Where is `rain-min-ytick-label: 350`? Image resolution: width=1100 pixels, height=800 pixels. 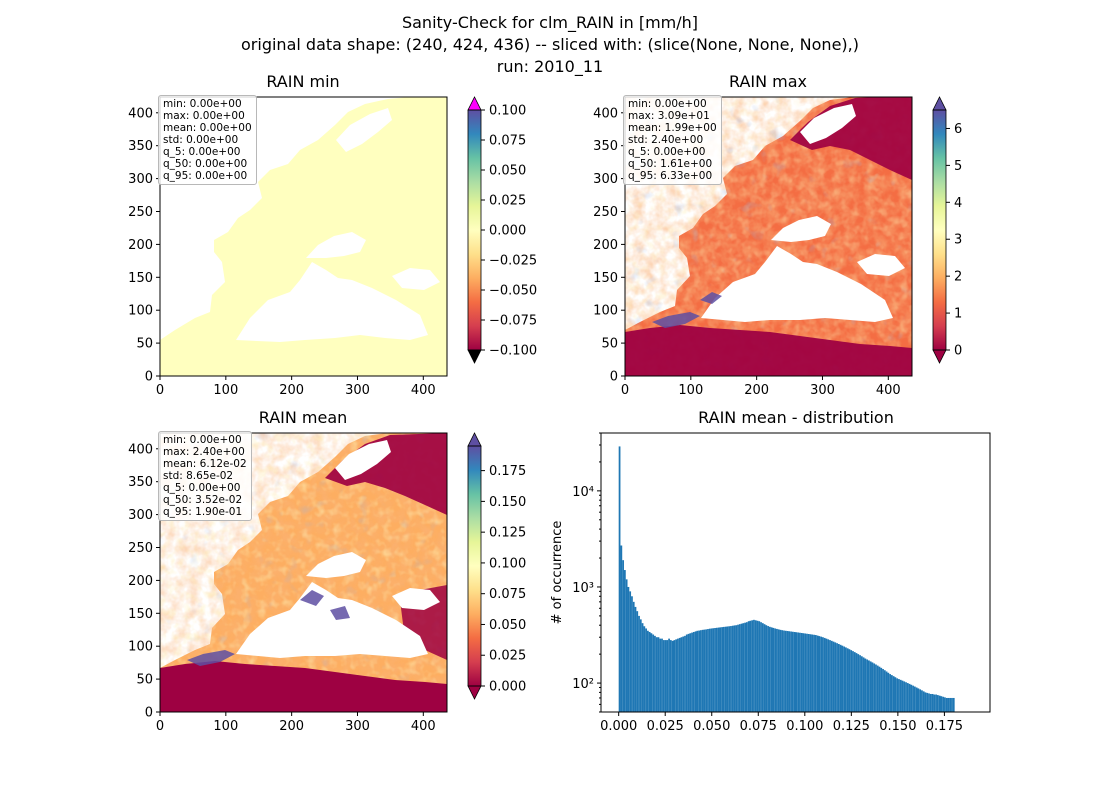
rain-min-ytick-label: 350 is located at coordinates (140, 146).